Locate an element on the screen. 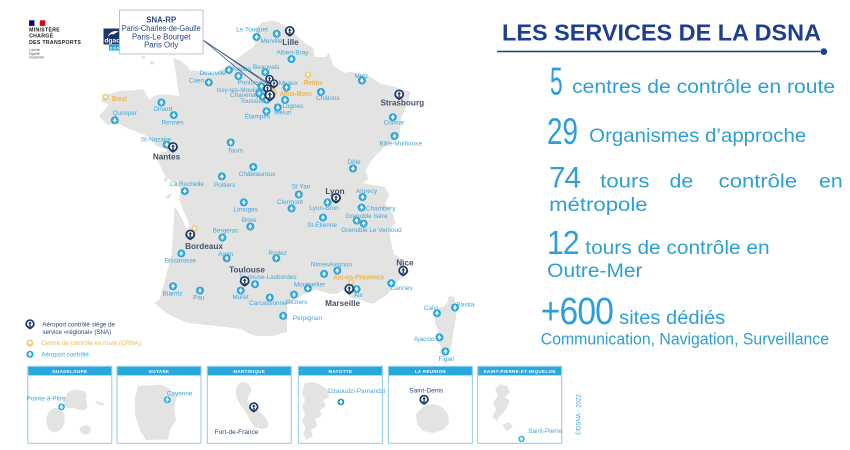 The height and width of the screenshot is (450, 850). svg-text: Chambéry is located at coordinates (381, 208).